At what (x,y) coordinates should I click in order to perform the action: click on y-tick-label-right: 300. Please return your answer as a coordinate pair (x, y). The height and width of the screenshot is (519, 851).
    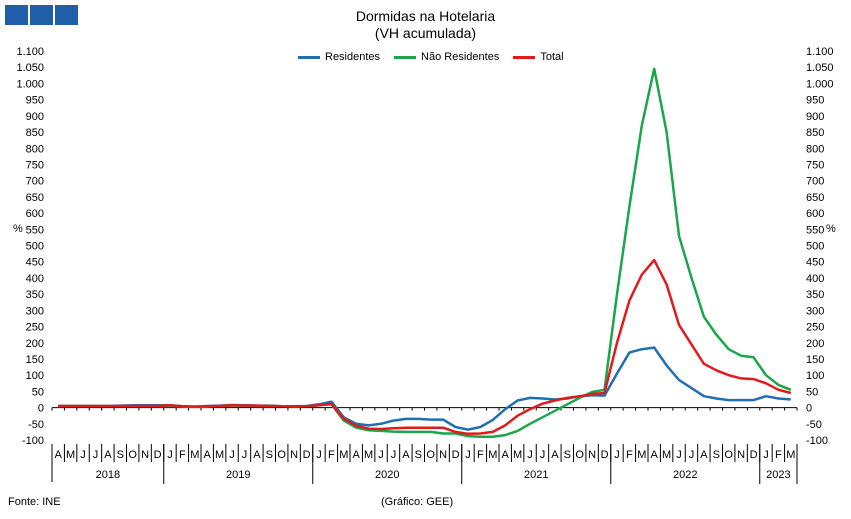
    Looking at the image, I should click on (815, 311).